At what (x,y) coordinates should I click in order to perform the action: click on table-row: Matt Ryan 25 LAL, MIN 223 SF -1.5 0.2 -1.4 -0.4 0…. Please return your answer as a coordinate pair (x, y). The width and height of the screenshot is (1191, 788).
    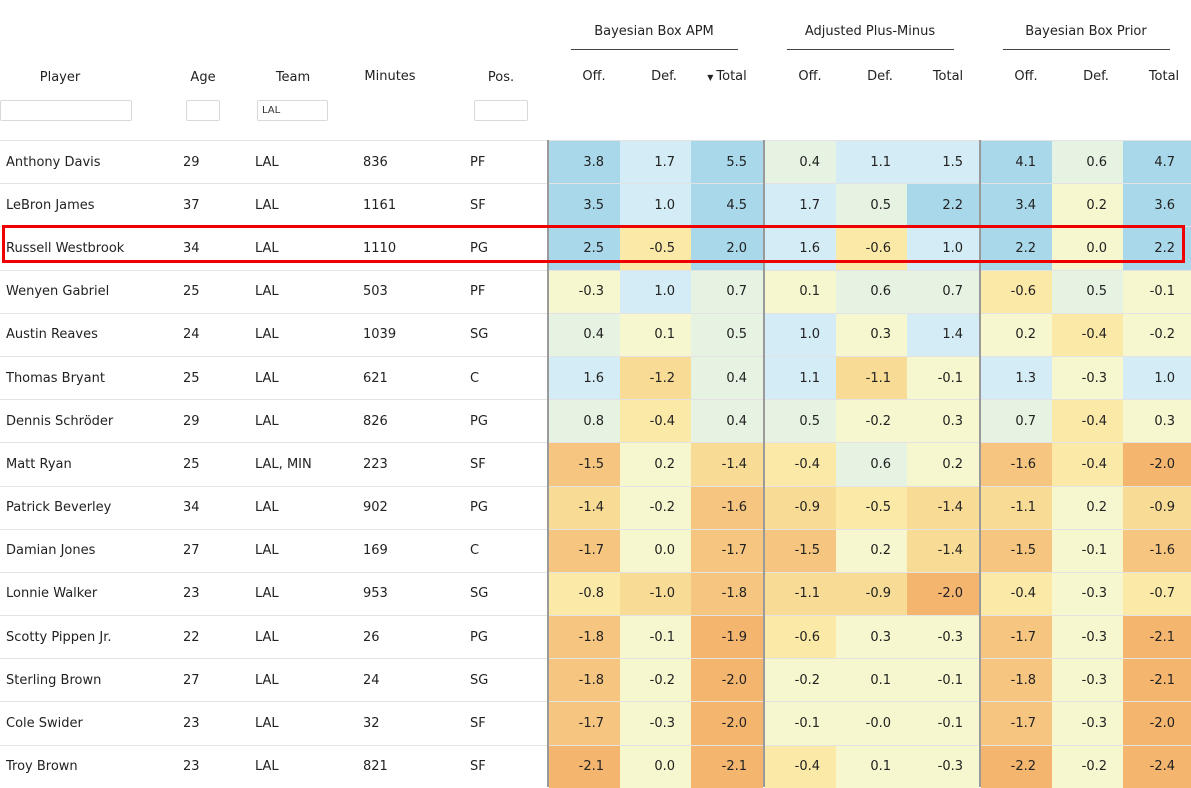
    Looking at the image, I should click on (595, 464).